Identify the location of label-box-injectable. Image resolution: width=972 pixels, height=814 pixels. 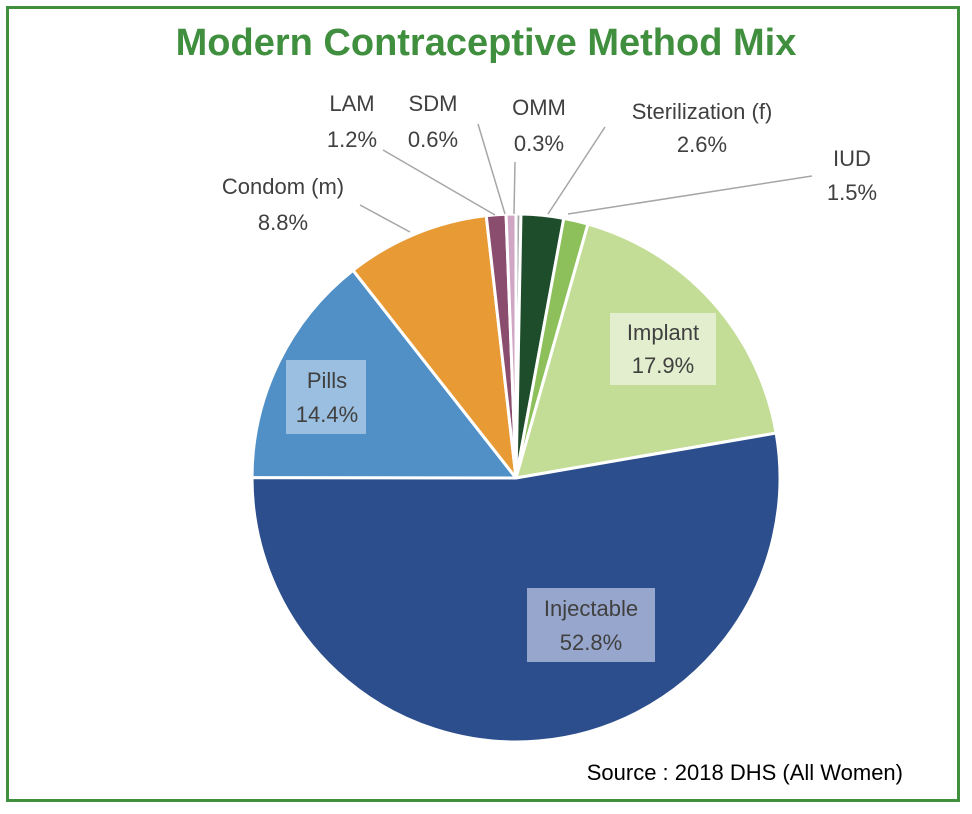
(591, 625).